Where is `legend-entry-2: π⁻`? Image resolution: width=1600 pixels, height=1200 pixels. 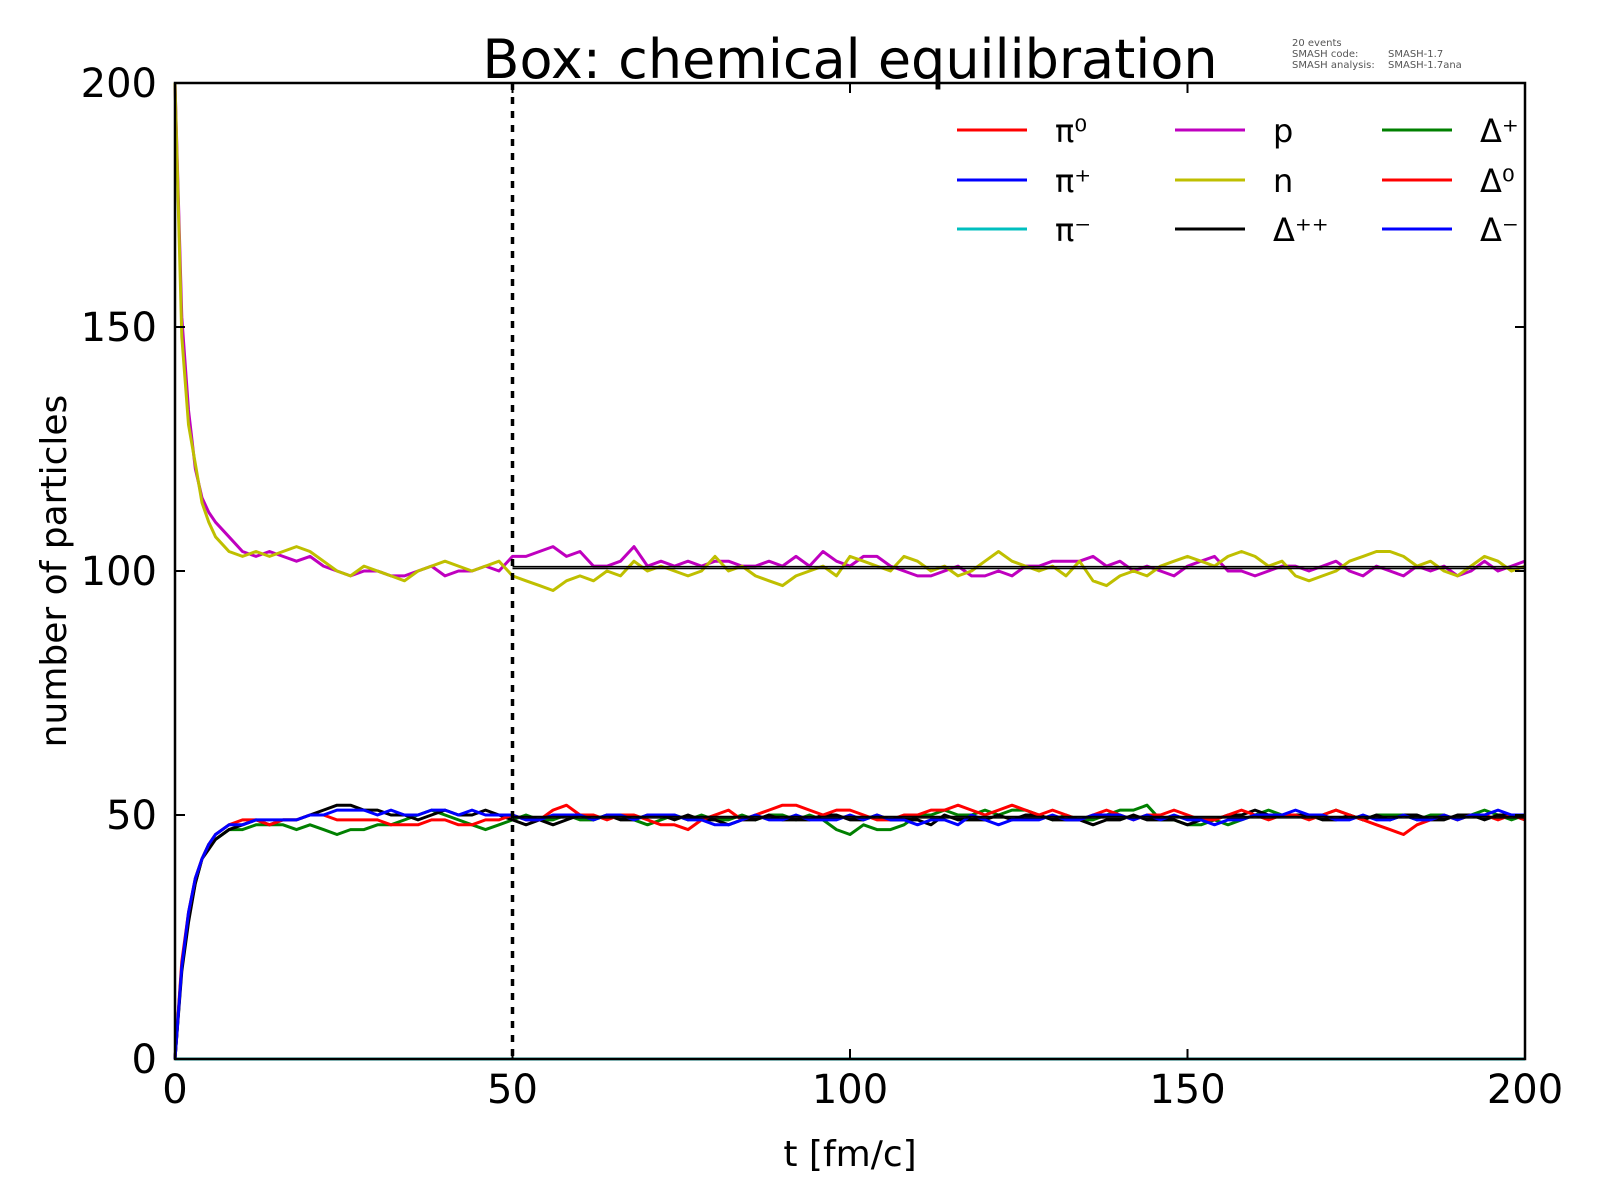 legend-entry-2: π⁻ is located at coordinates (1024, 230).